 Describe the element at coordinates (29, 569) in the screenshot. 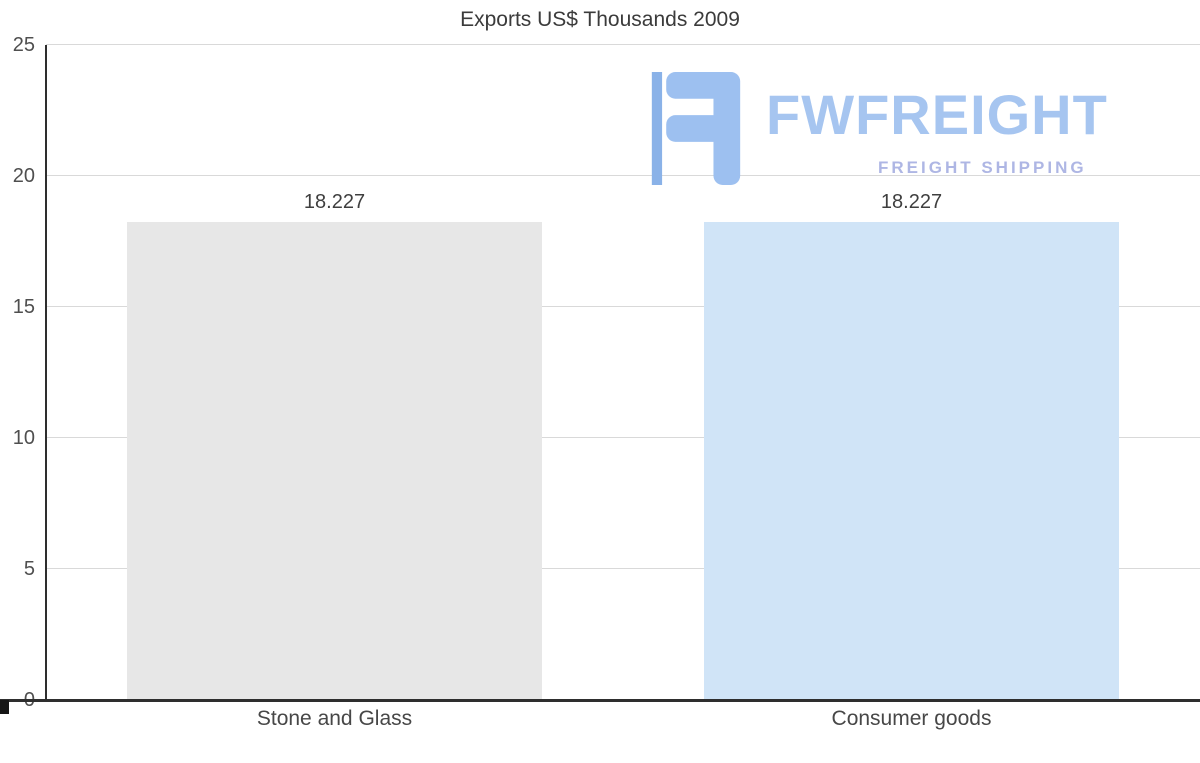

I see `y-tick-label: 5` at that location.